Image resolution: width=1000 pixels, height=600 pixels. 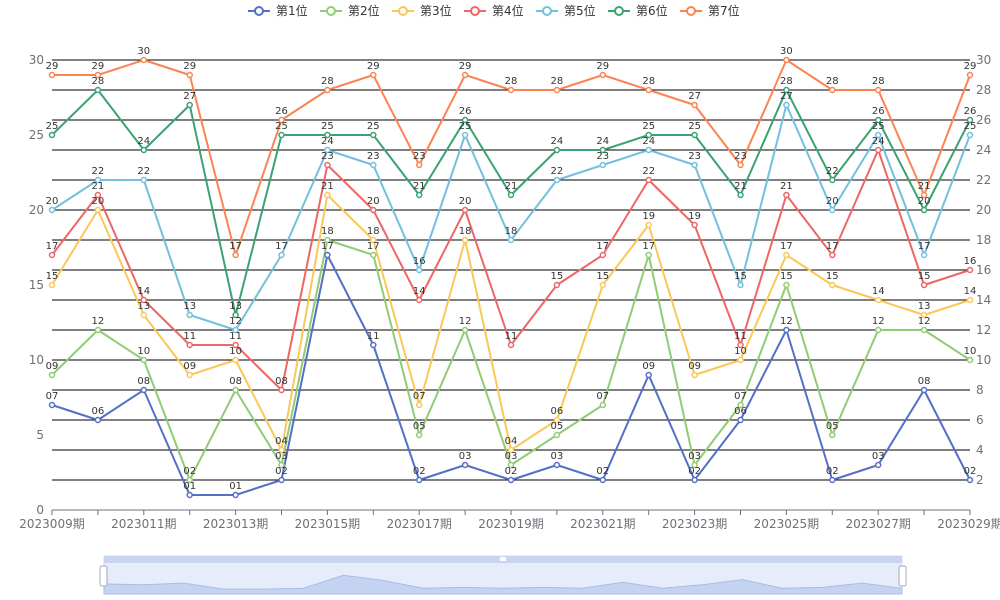 I want to click on legend-item-4: 第4位, so click(x=494, y=10).